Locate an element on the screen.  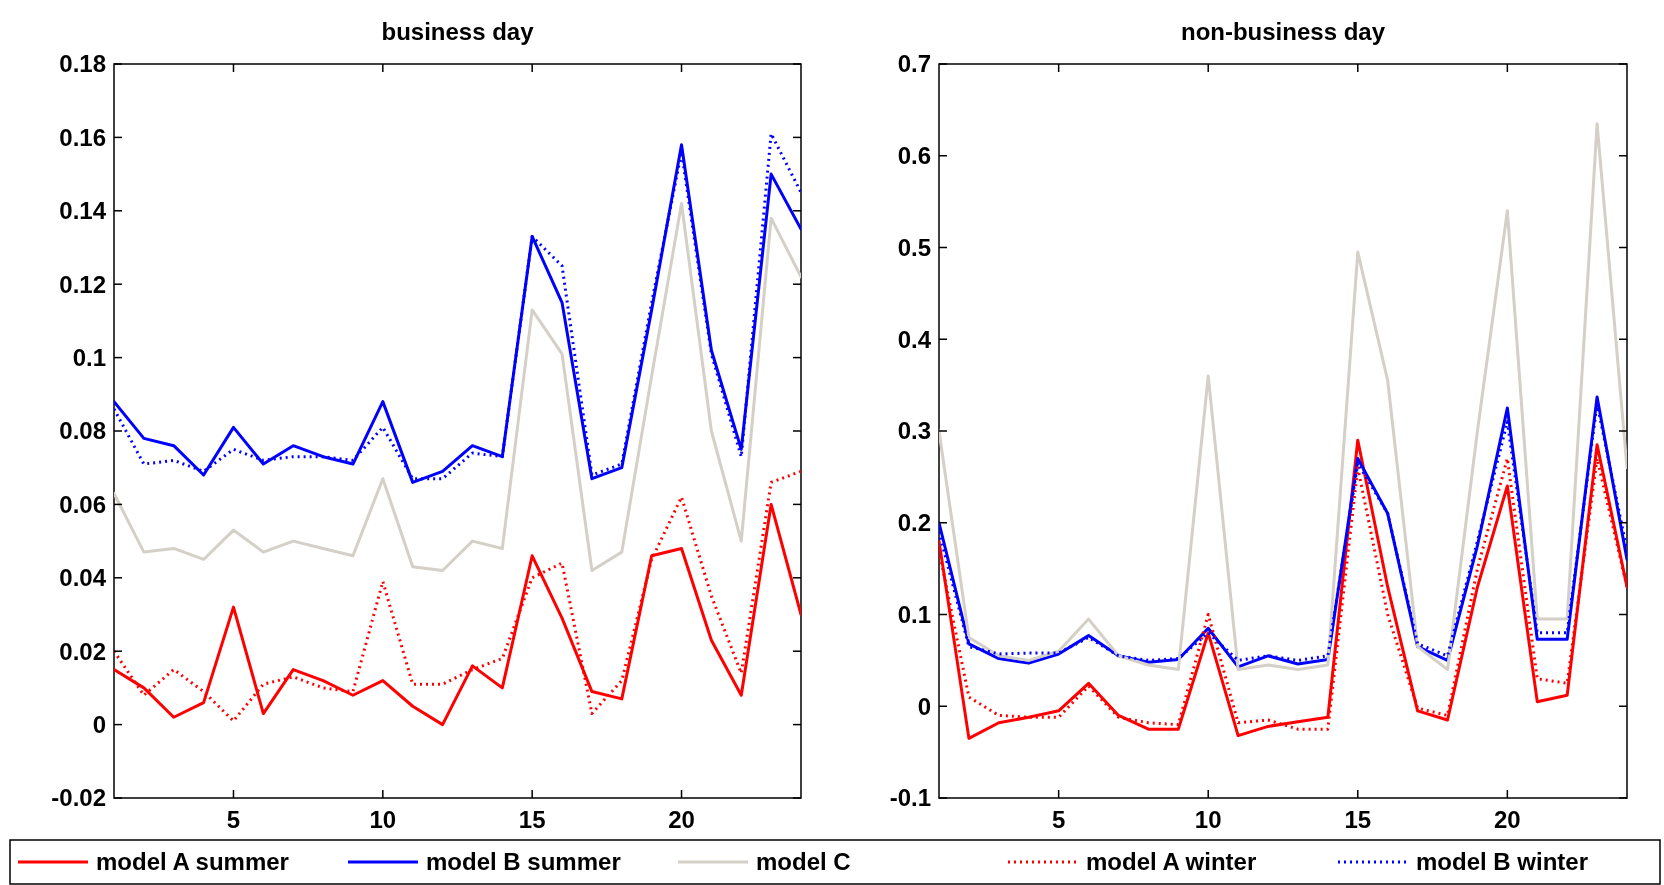
y-tick-label: 0.12 is located at coordinates (82, 284).